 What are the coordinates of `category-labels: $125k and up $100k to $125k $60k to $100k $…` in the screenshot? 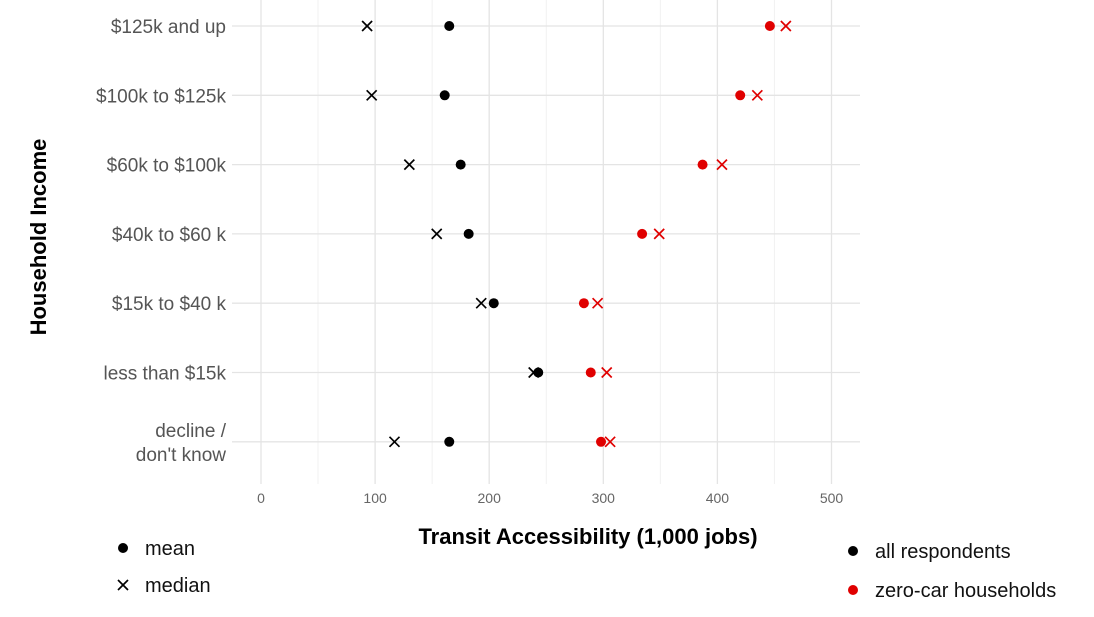 It's located at (161, 241).